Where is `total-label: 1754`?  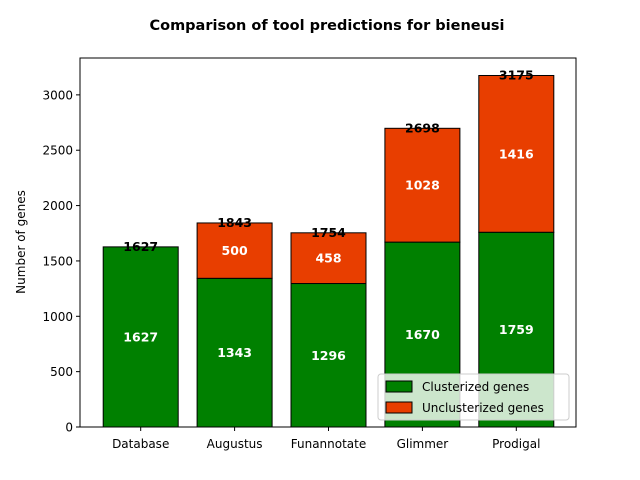
total-label: 1754 is located at coordinates (328, 232).